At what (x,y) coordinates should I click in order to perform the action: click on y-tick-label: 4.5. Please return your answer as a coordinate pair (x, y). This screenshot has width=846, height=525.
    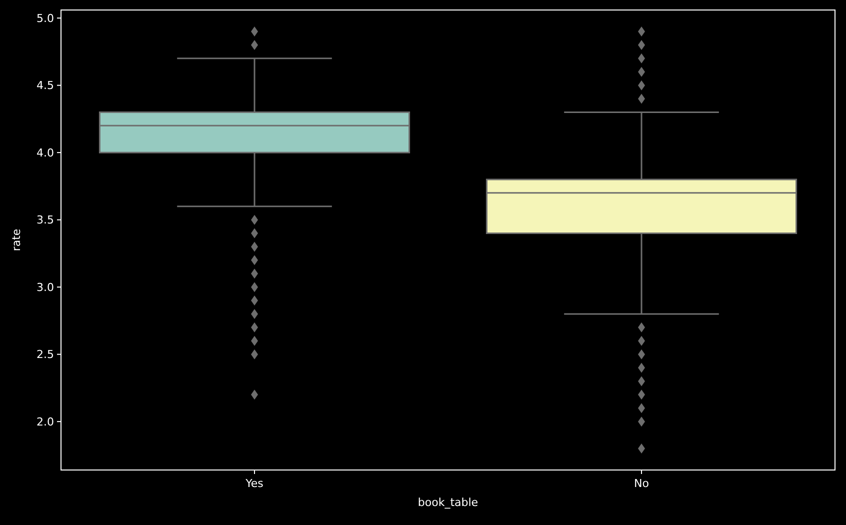
    Looking at the image, I should click on (45, 85).